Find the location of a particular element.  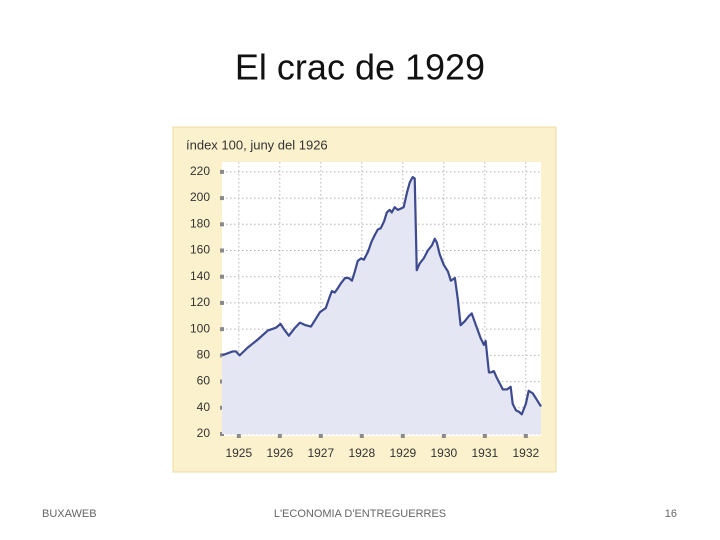

y-tick-label: 100 is located at coordinates (200, 328).